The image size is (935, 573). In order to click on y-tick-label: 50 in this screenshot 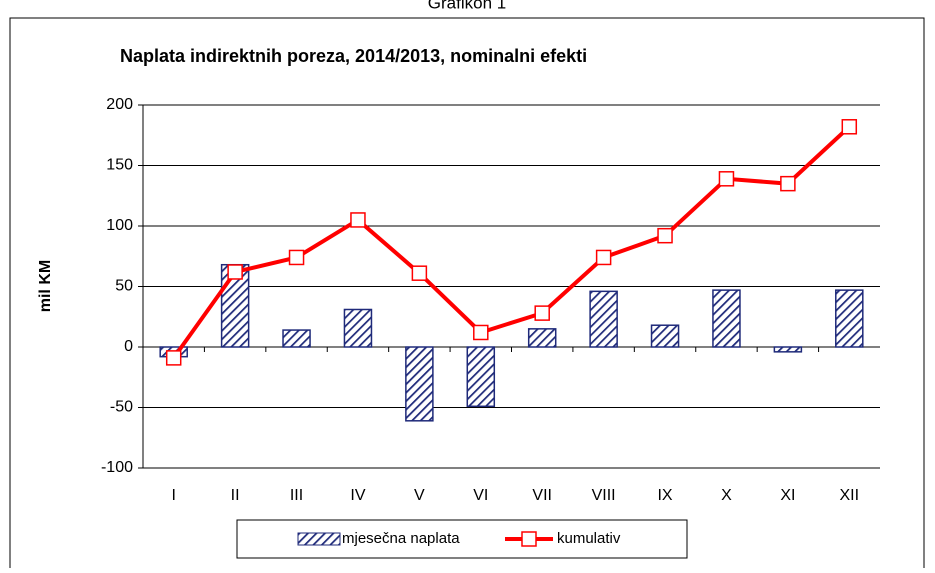, I will do `click(124, 286)`.